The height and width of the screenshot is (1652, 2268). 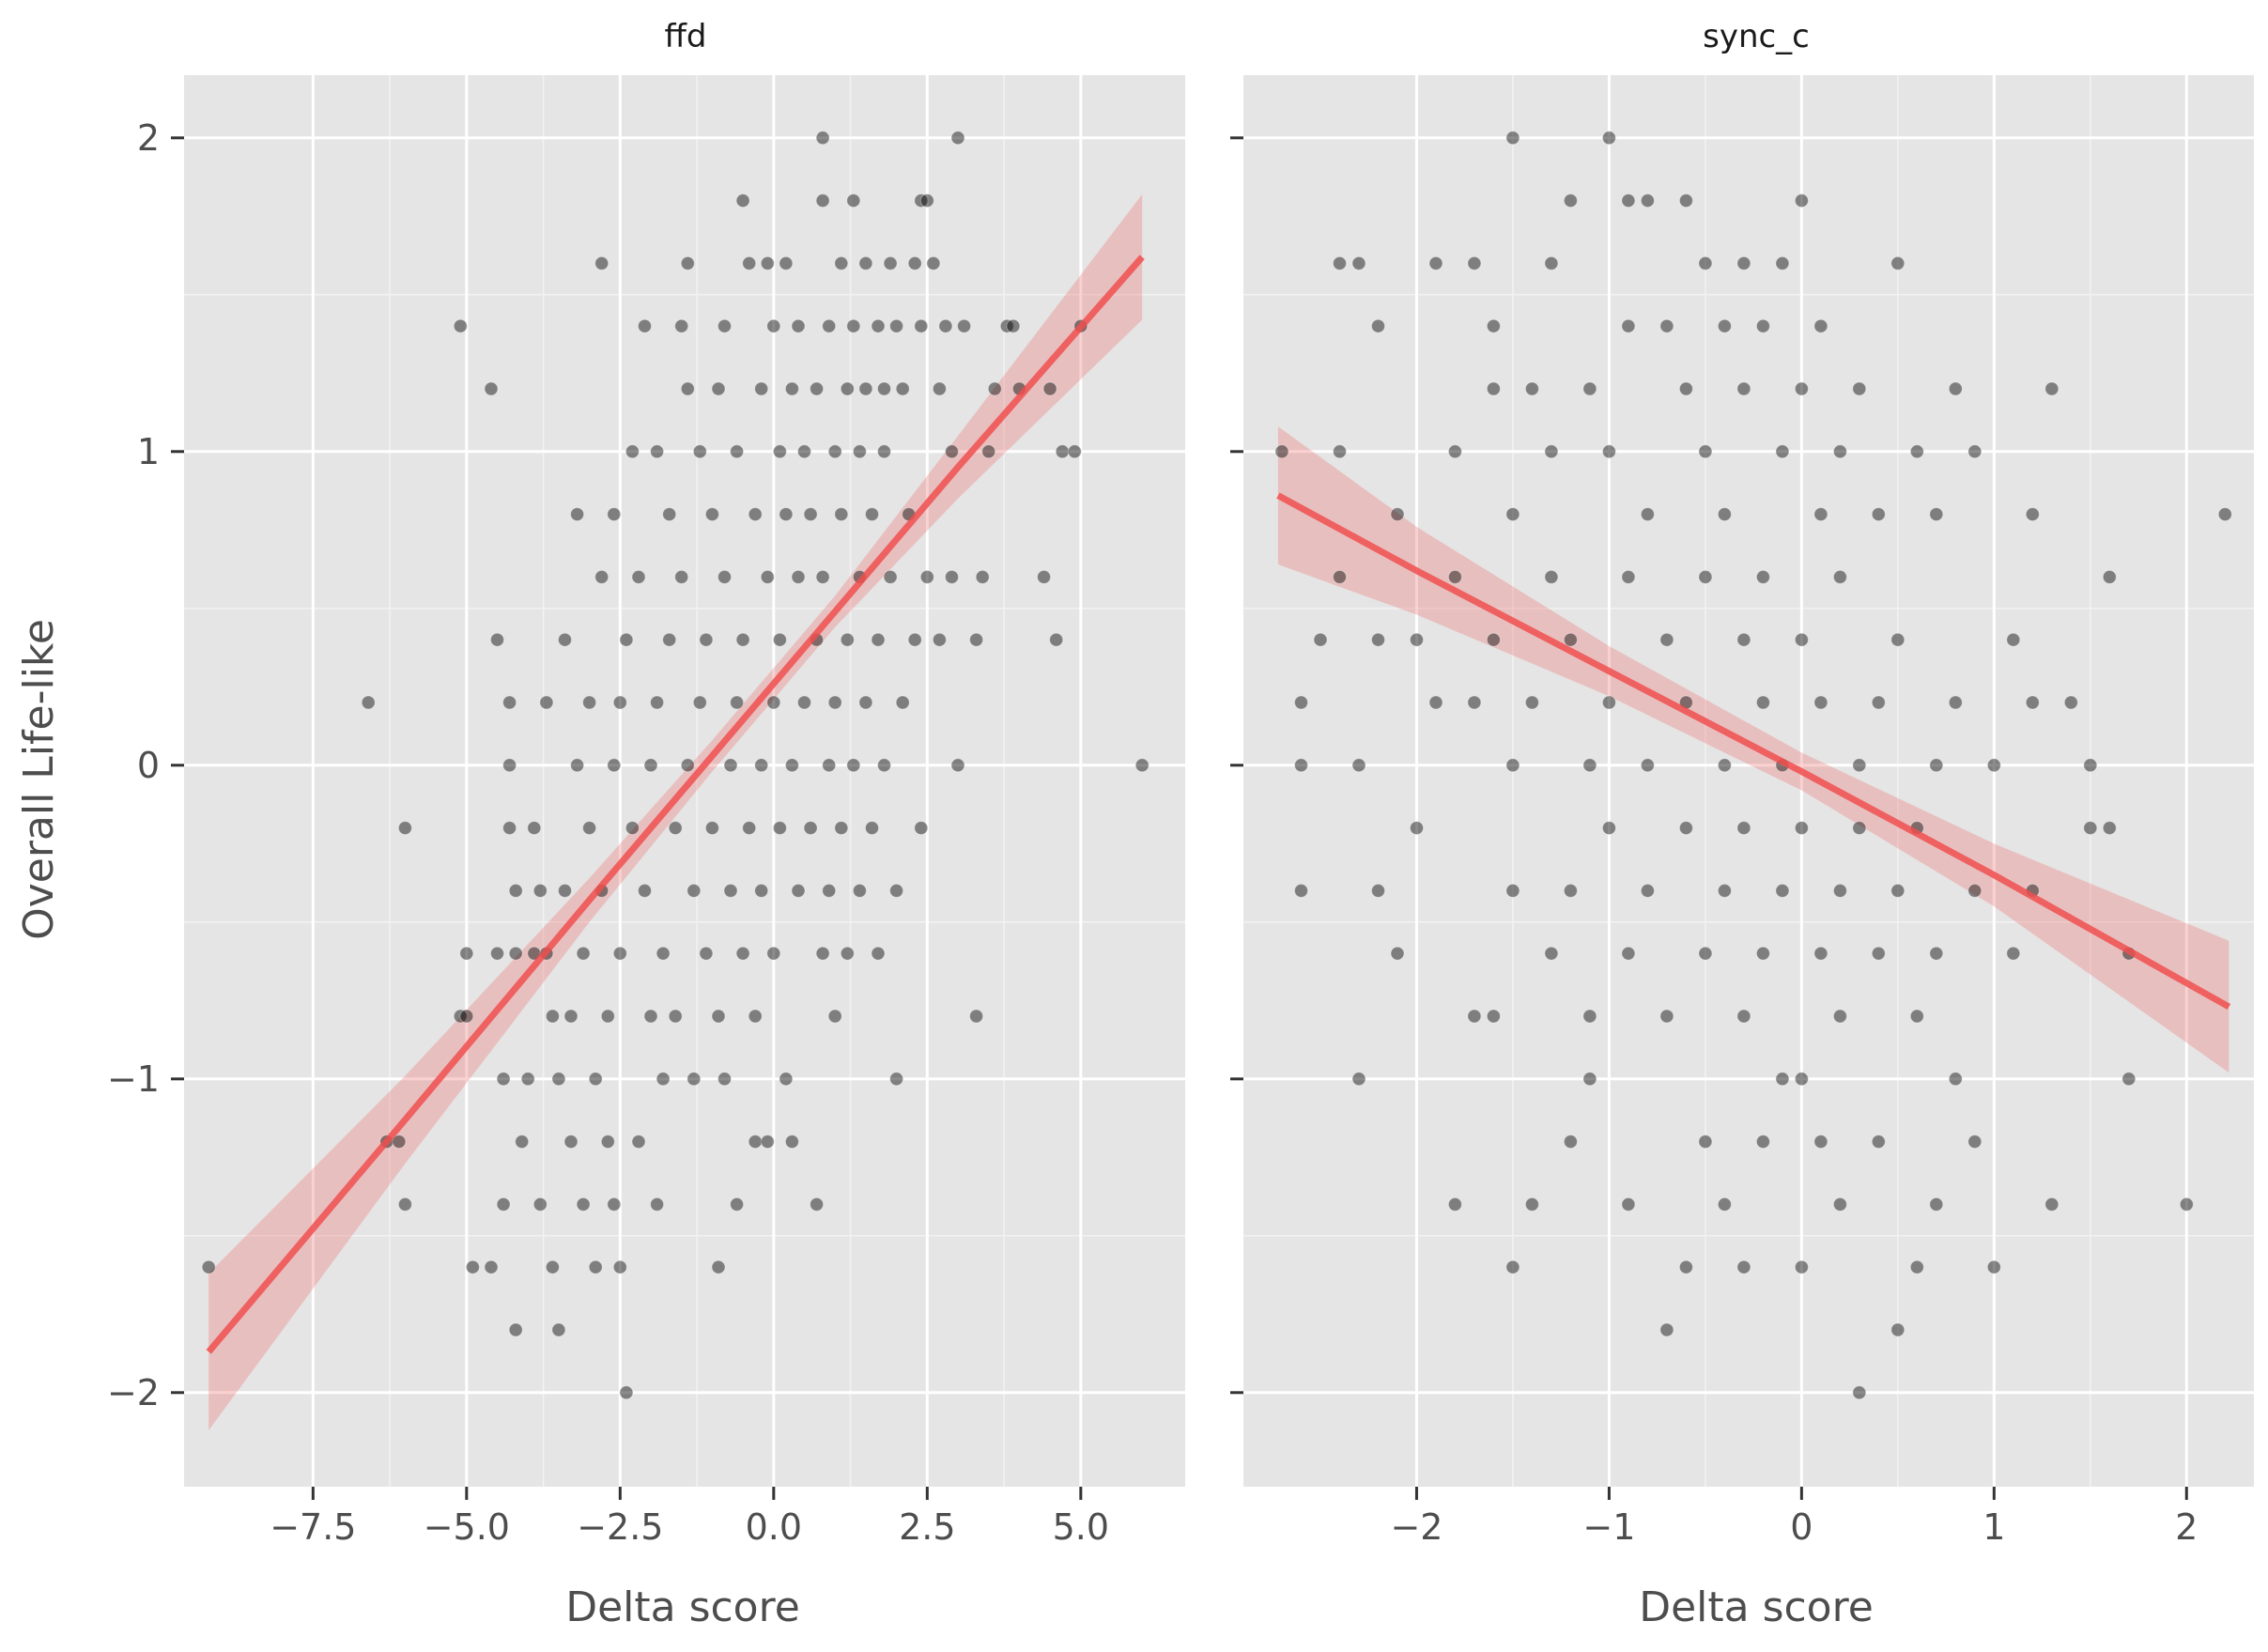 I want to click on y-axis-ticks-ffd: −2 −1 0 1 2, so click(x=146, y=765).